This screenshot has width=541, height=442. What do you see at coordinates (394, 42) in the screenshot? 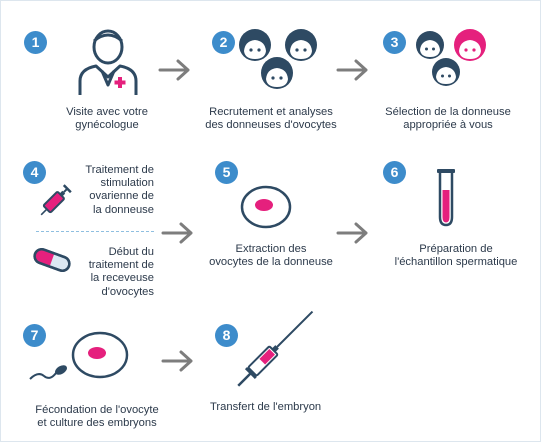
I see `step-3-badge: 3` at bounding box center [394, 42].